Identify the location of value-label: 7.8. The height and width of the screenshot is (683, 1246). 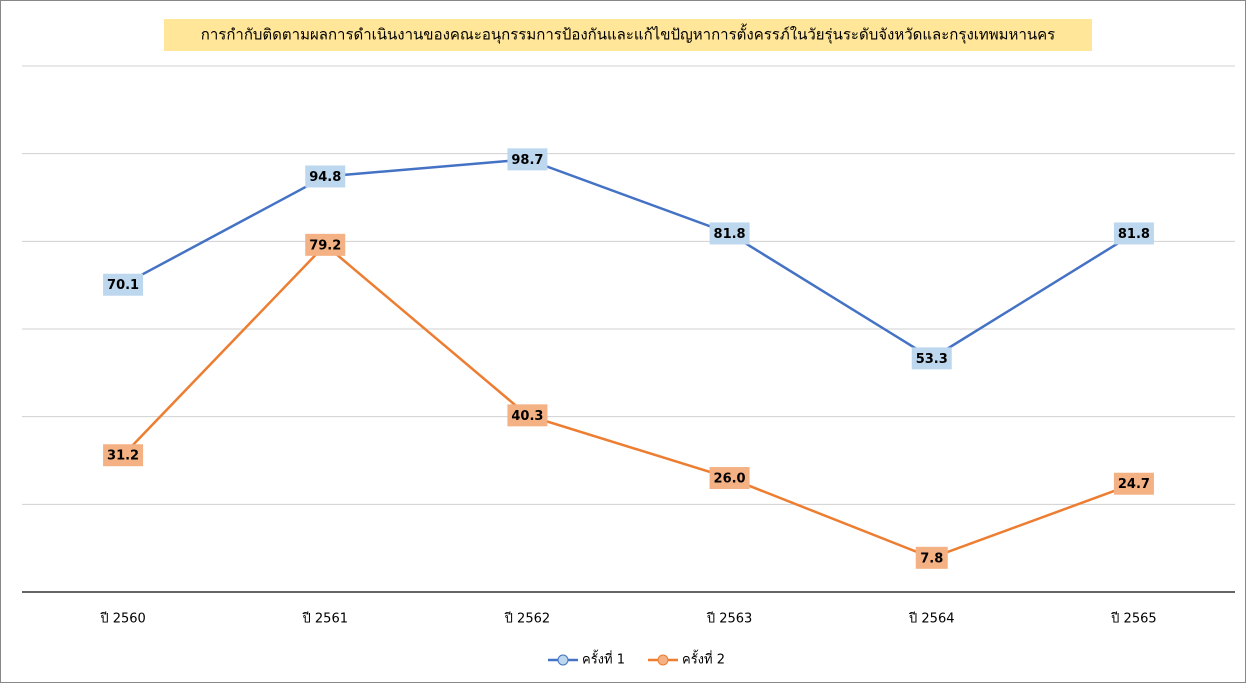
(931, 558).